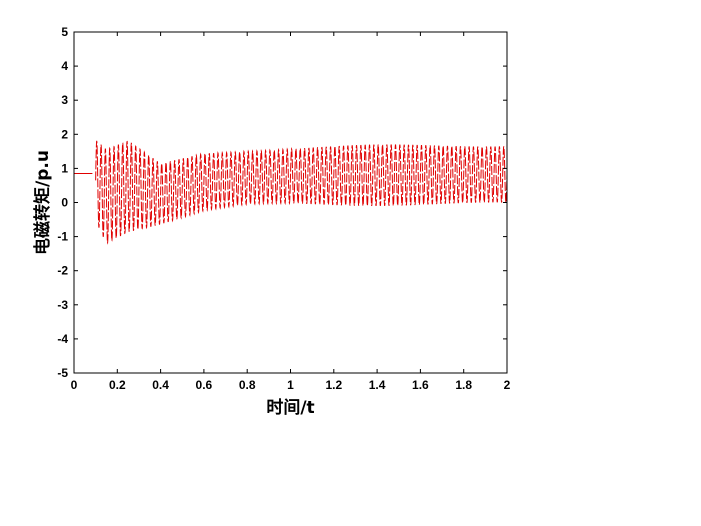 This screenshot has height=526, width=701. I want to click on y-tick-label: 1, so click(64, 168).